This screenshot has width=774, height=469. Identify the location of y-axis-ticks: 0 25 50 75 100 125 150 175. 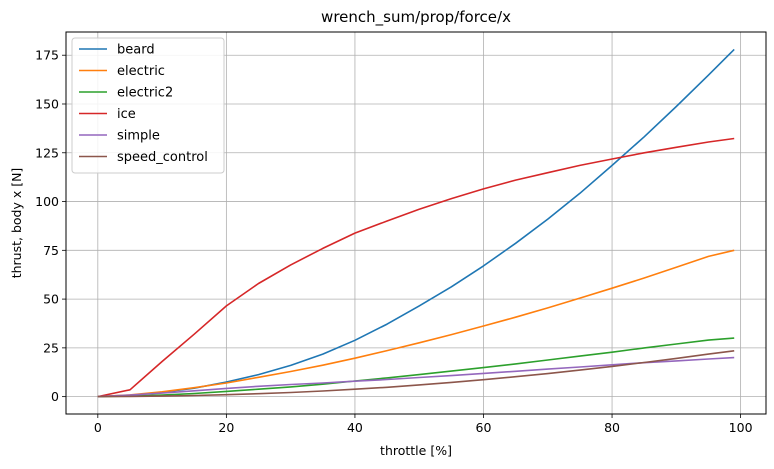
(50, 226).